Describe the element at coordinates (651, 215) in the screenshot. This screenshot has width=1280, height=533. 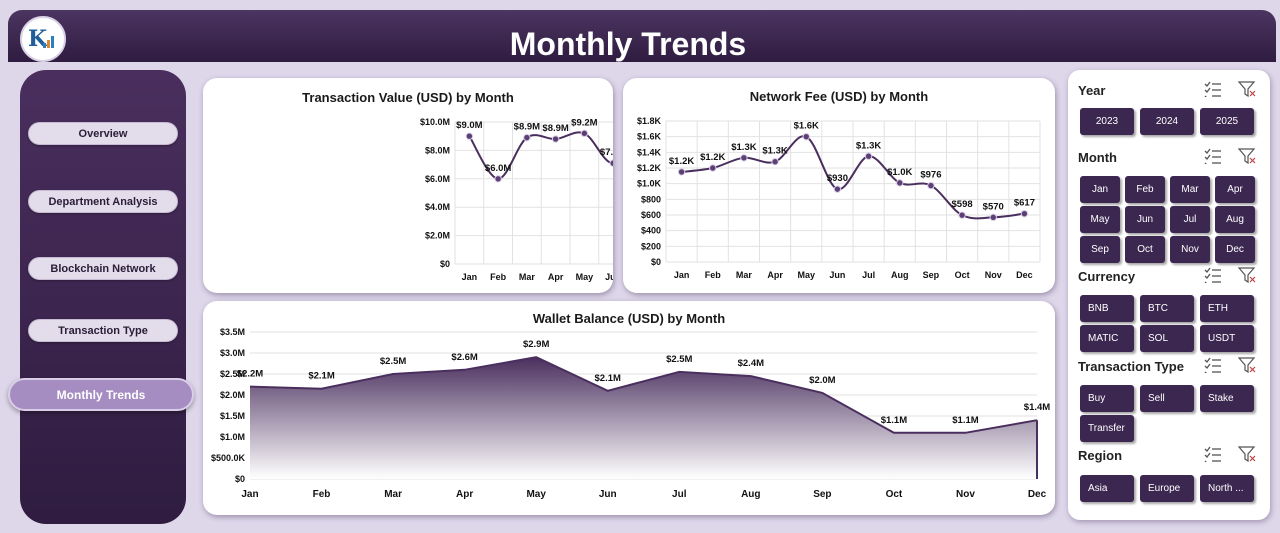
I see `y-tick-label: $600` at that location.